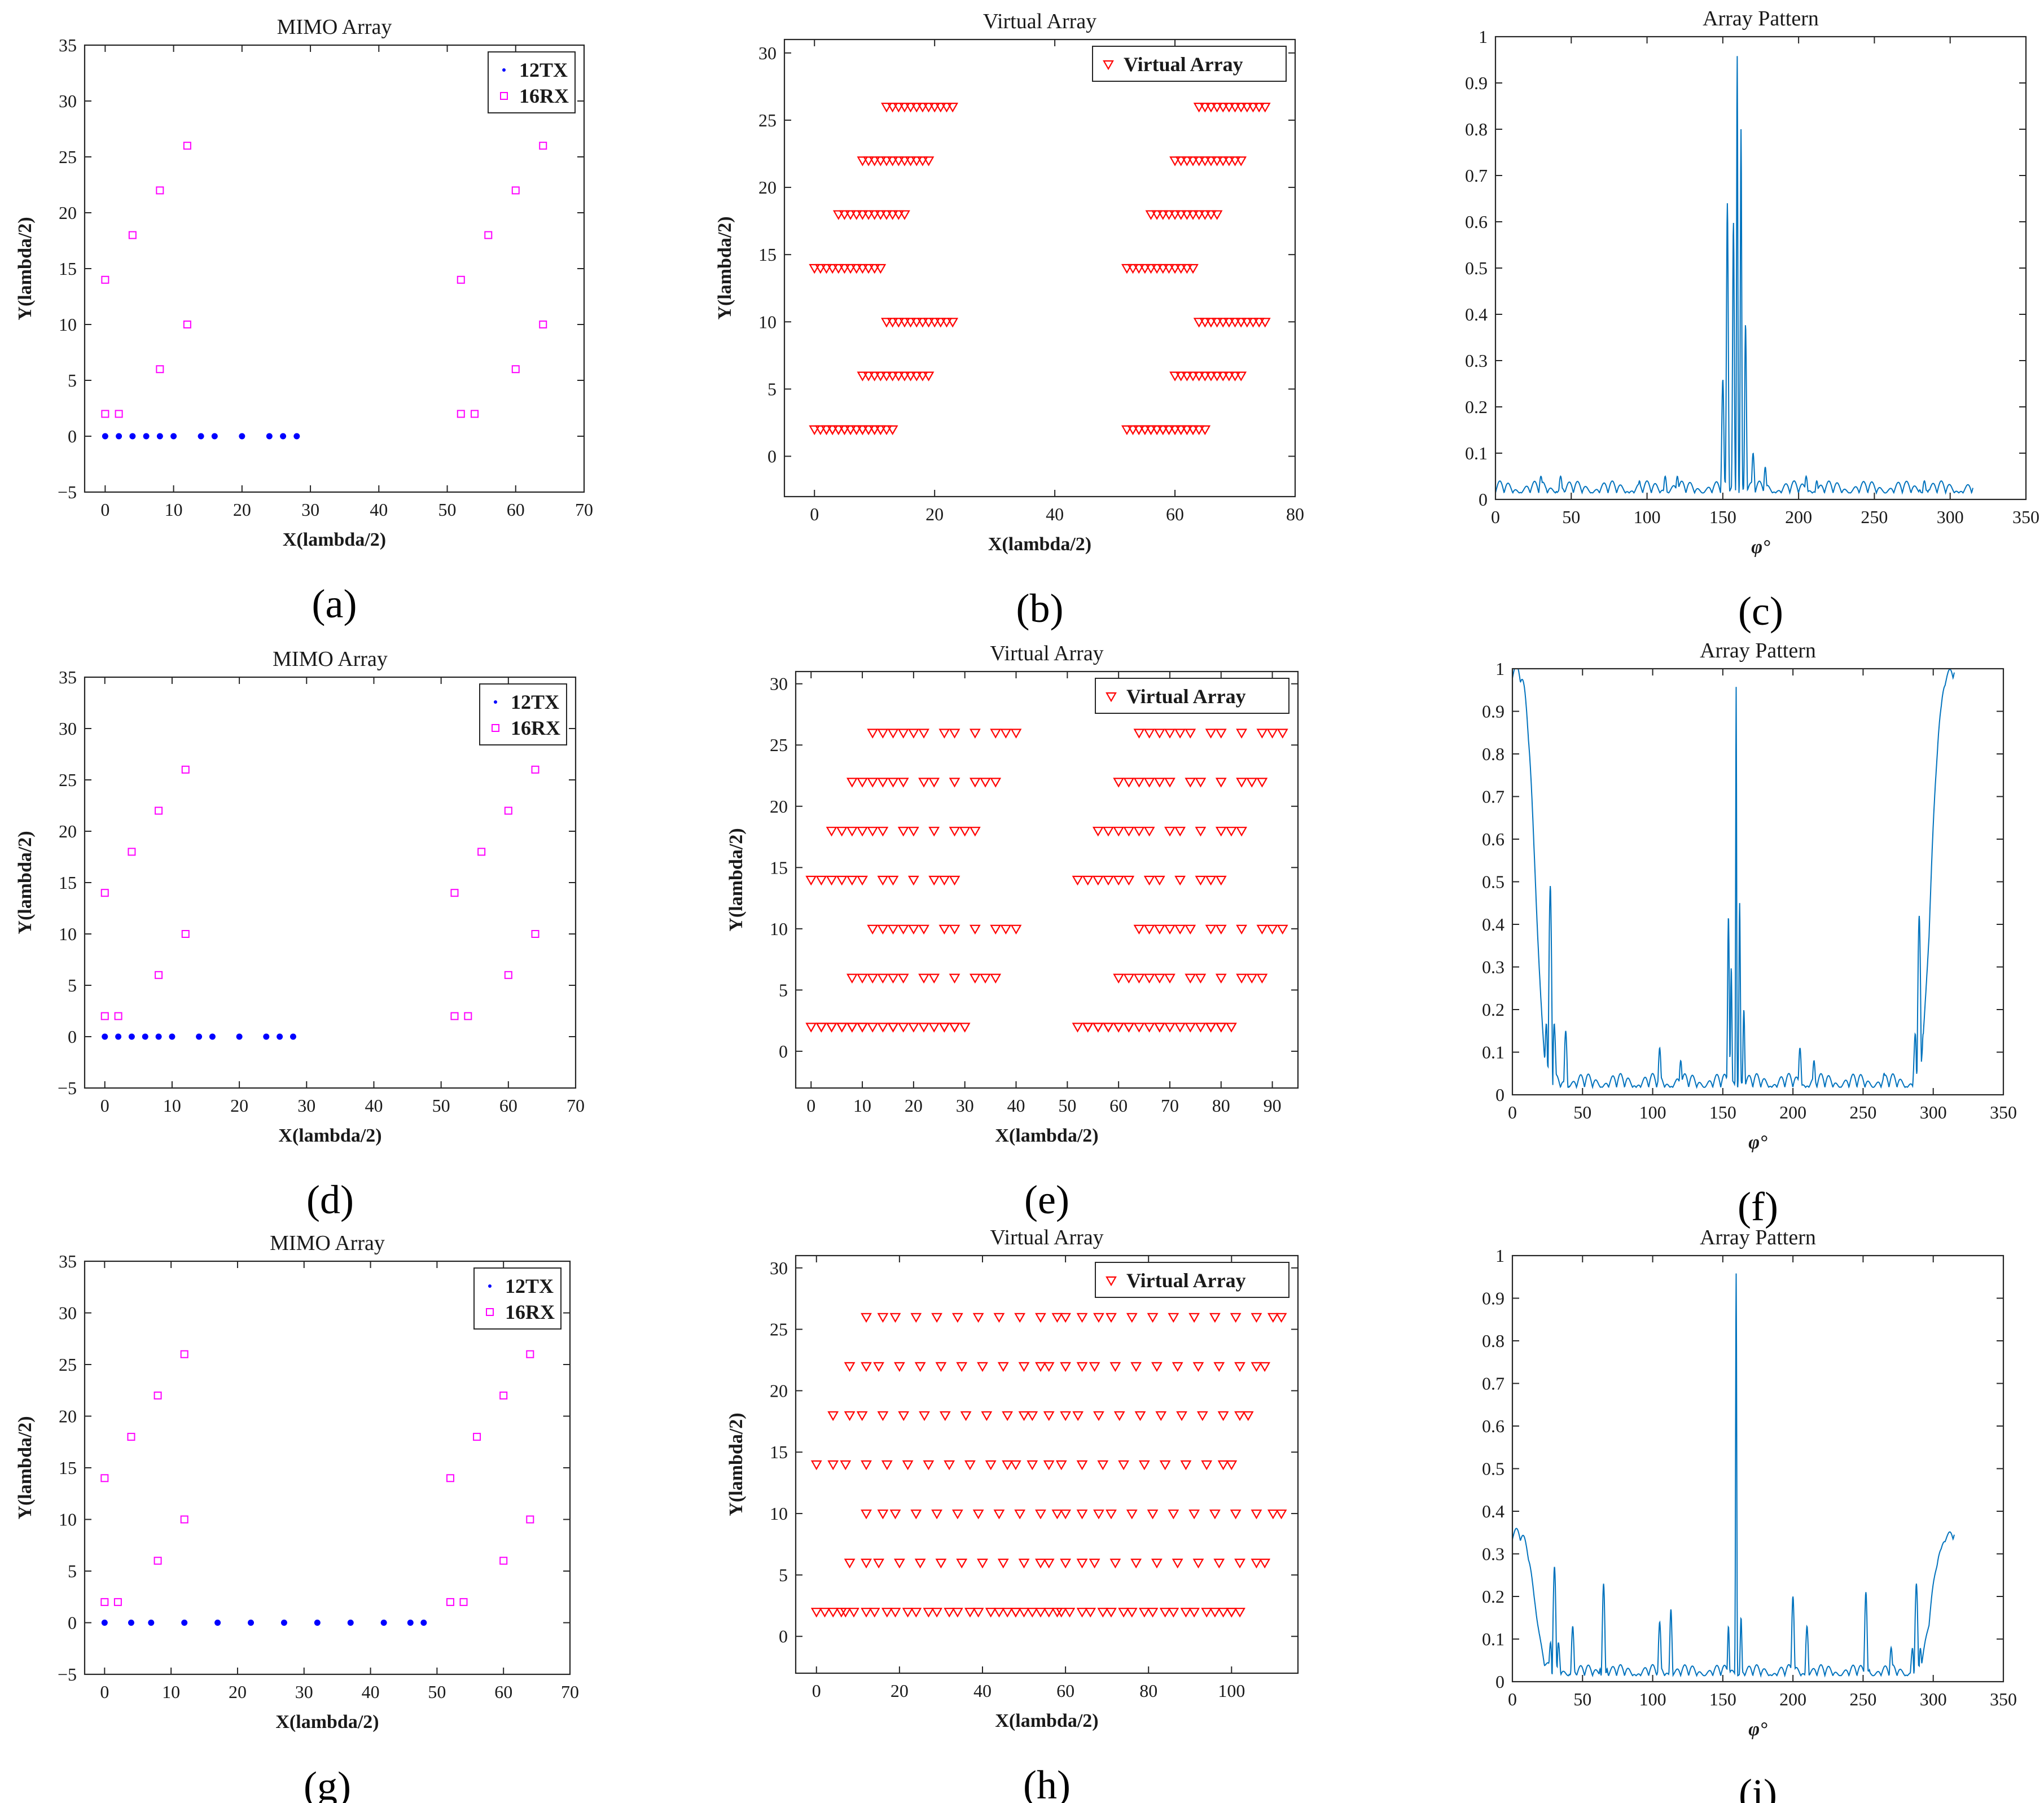 The image size is (2044, 1803). I want to click on x-tick-label: 200, so click(1792, 1112).